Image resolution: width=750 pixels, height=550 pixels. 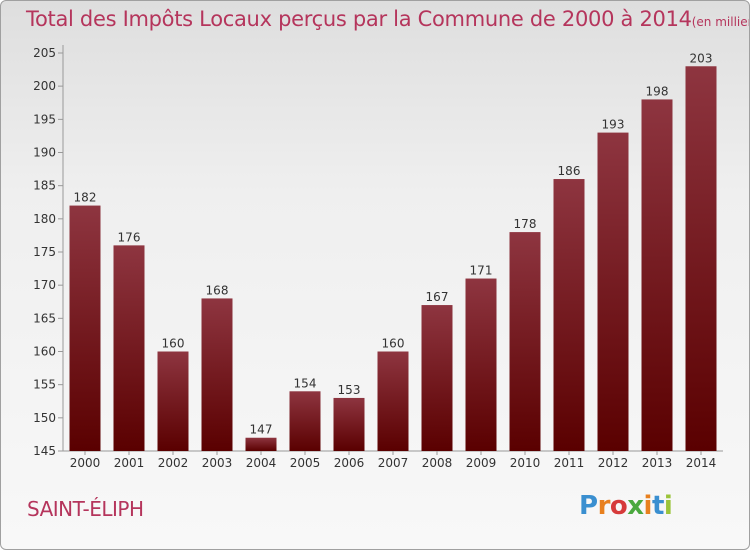 What do you see at coordinates (129, 237) in the screenshot?
I see `data-label-2001: 176` at bounding box center [129, 237].